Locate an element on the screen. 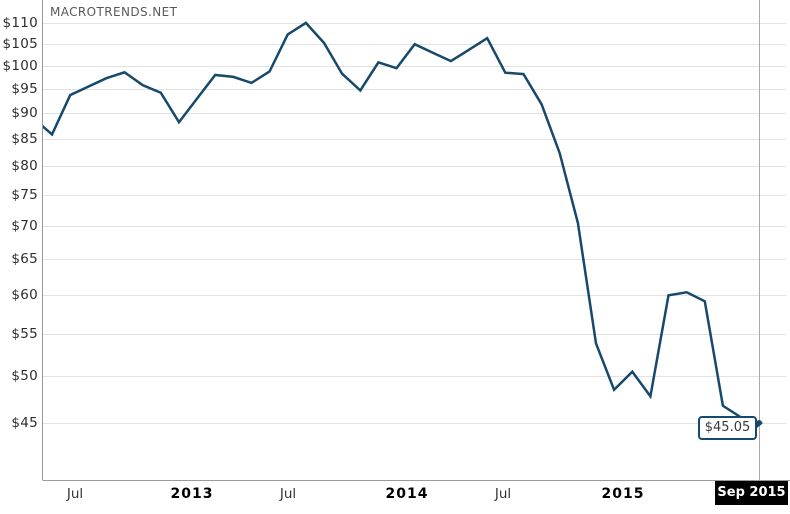 This screenshot has height=514, width=790. current-date-badge: Sep 2015 is located at coordinates (751, 493).